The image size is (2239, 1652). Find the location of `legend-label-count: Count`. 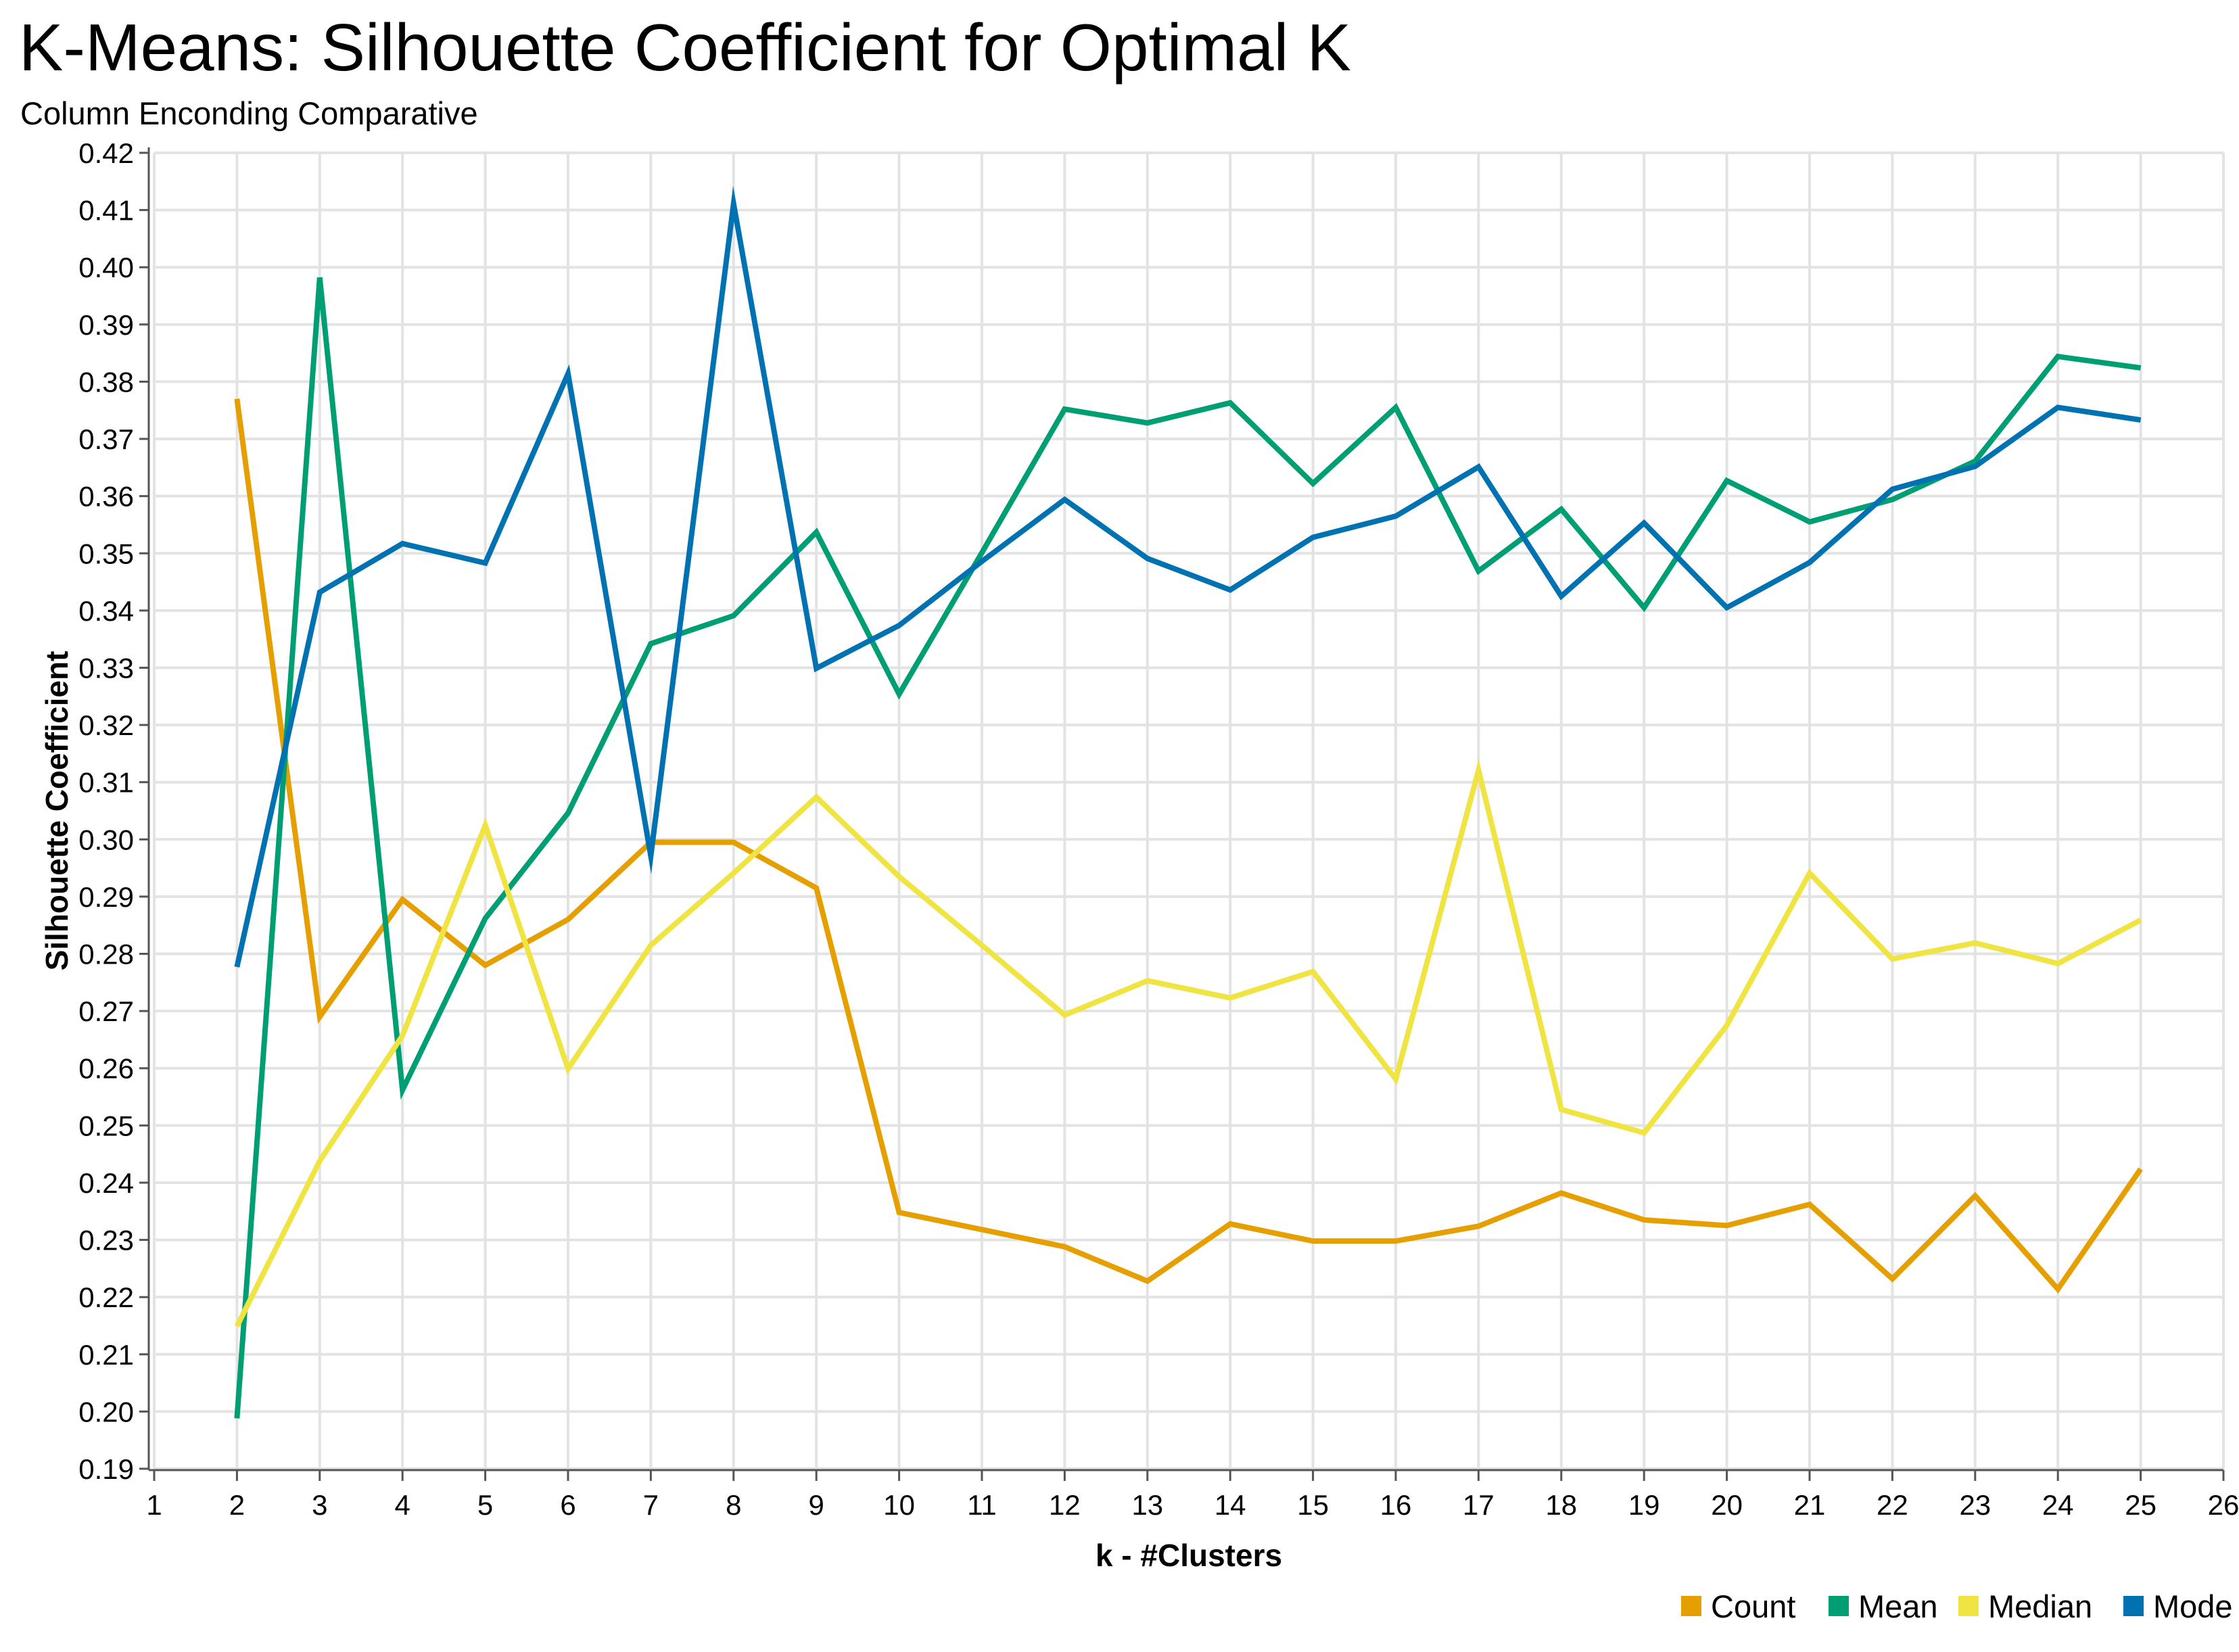

legend-label-count: Count is located at coordinates (1753, 1606).